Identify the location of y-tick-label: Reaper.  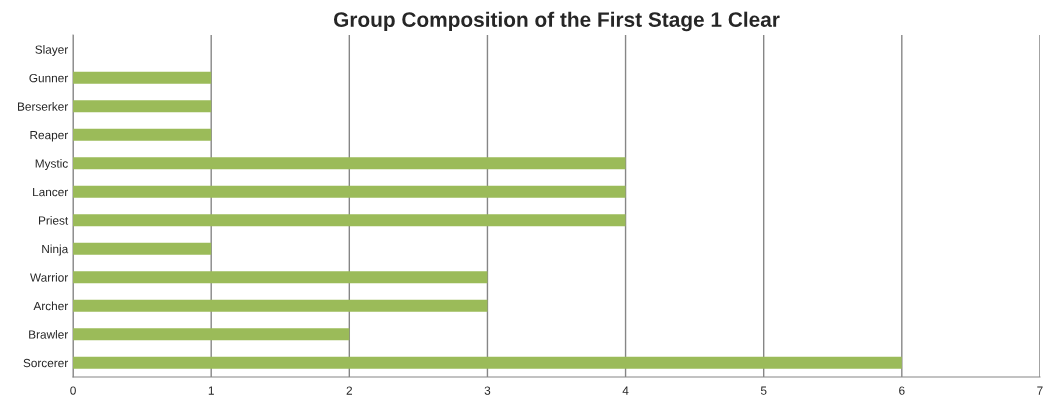
(49, 136).